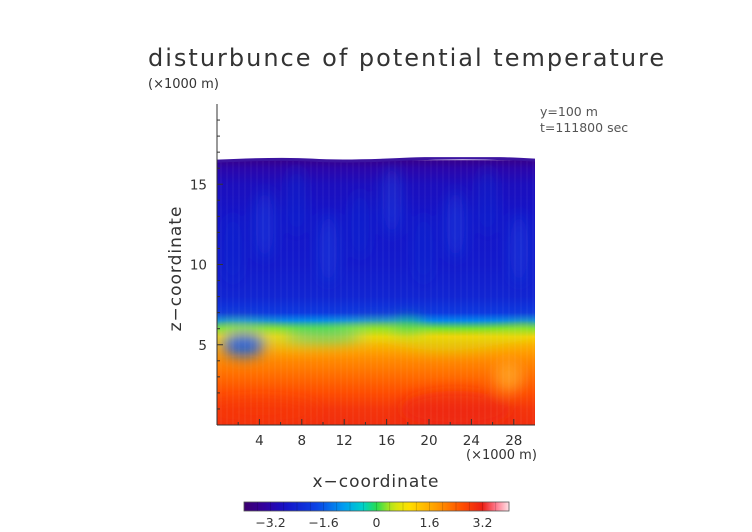 Image resolution: width=752 pixels, height=532 pixels. Describe the element at coordinates (376, 482) in the screenshot. I see `x-axis-label: x−coordinate` at that location.